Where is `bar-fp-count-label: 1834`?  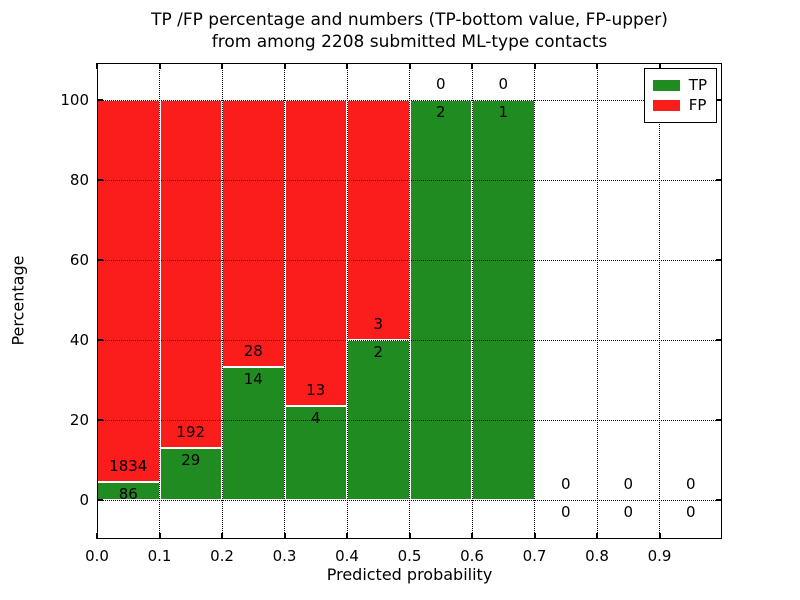
bar-fp-count-label: 1834 is located at coordinates (128, 466).